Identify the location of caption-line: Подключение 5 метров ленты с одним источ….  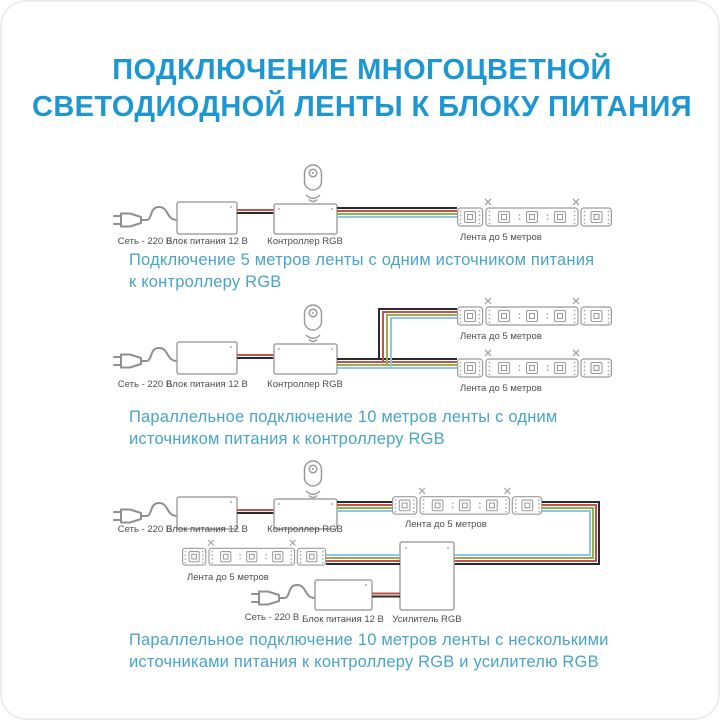
(362, 260).